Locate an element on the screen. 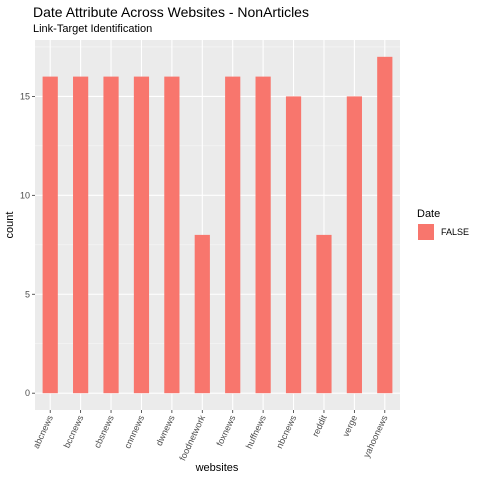  x-tick-label: verge is located at coordinates (350, 426).